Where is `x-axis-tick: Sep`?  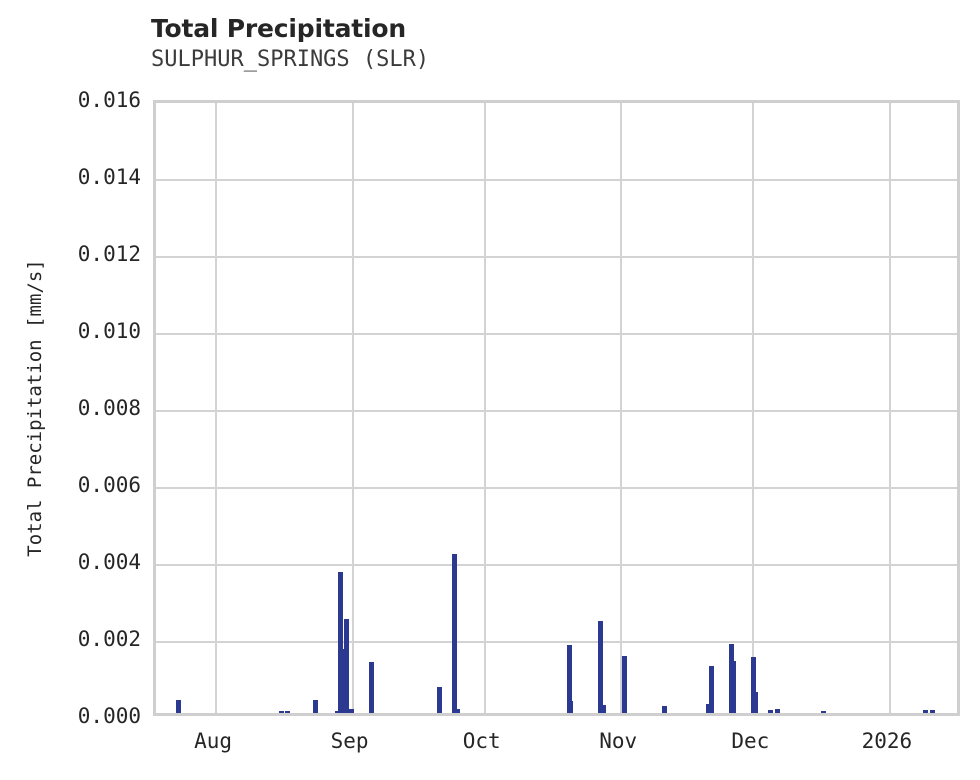 x-axis-tick: Sep is located at coordinates (349, 741).